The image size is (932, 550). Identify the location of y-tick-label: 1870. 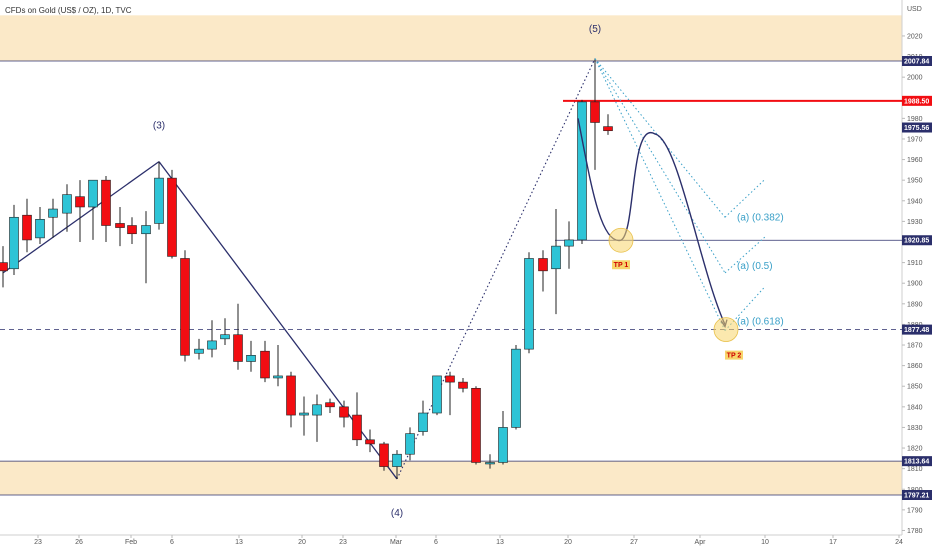
(915, 346).